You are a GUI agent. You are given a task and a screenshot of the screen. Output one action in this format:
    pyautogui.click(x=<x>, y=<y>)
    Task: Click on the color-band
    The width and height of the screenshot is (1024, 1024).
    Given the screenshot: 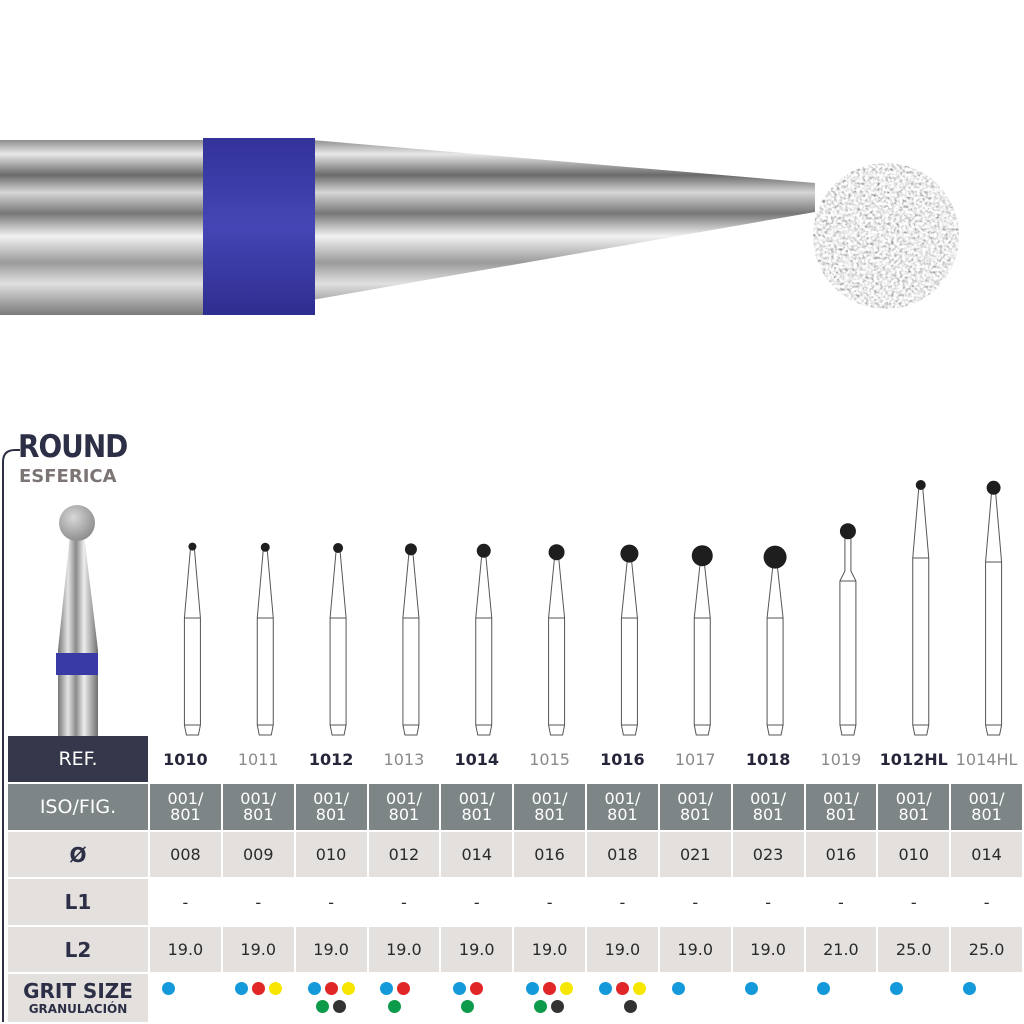 What is the action you would take?
    pyautogui.click(x=259, y=226)
    